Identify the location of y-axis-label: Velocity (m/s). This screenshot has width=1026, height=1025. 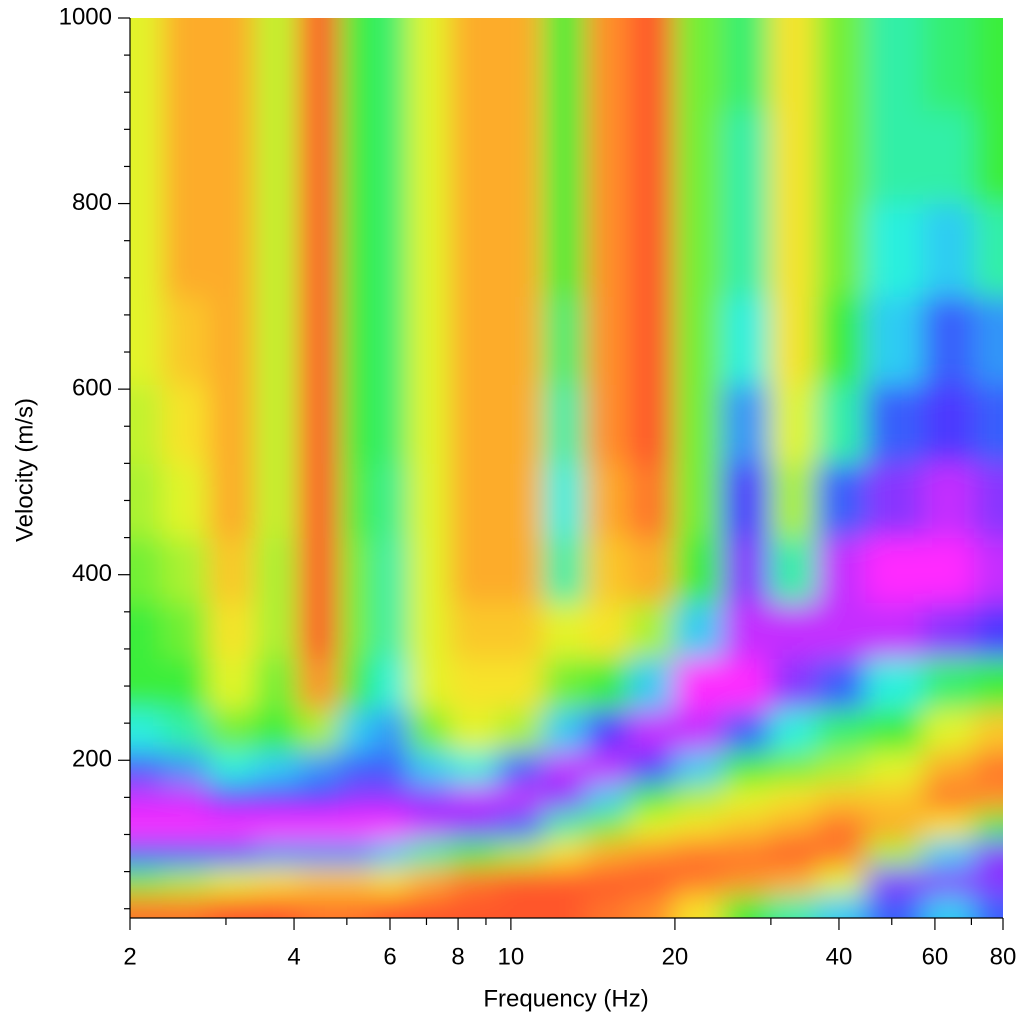
(24, 470).